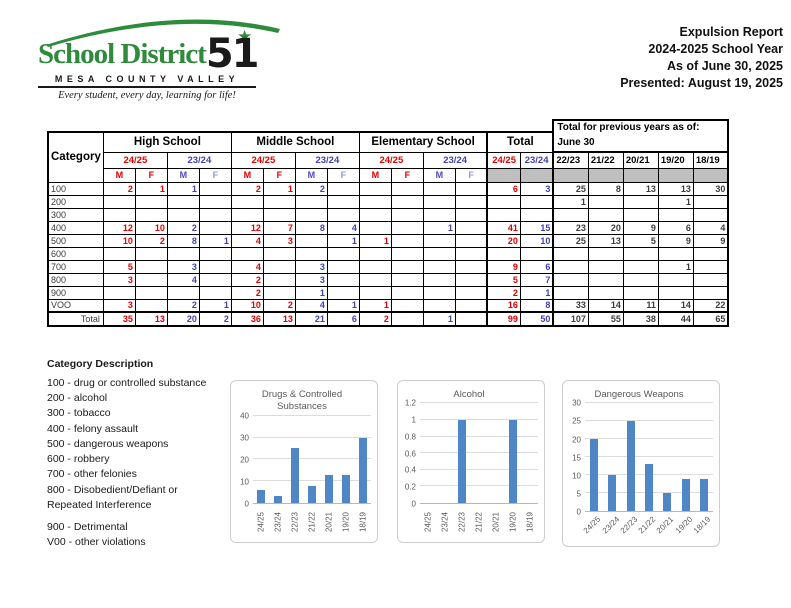 This screenshot has height=608, width=791. What do you see at coordinates (388, 319) in the screenshot?
I see `total-row: Total 35 13 20 2 36 13 21 6 2 1 99 50 107 55 38 44 65` at bounding box center [388, 319].